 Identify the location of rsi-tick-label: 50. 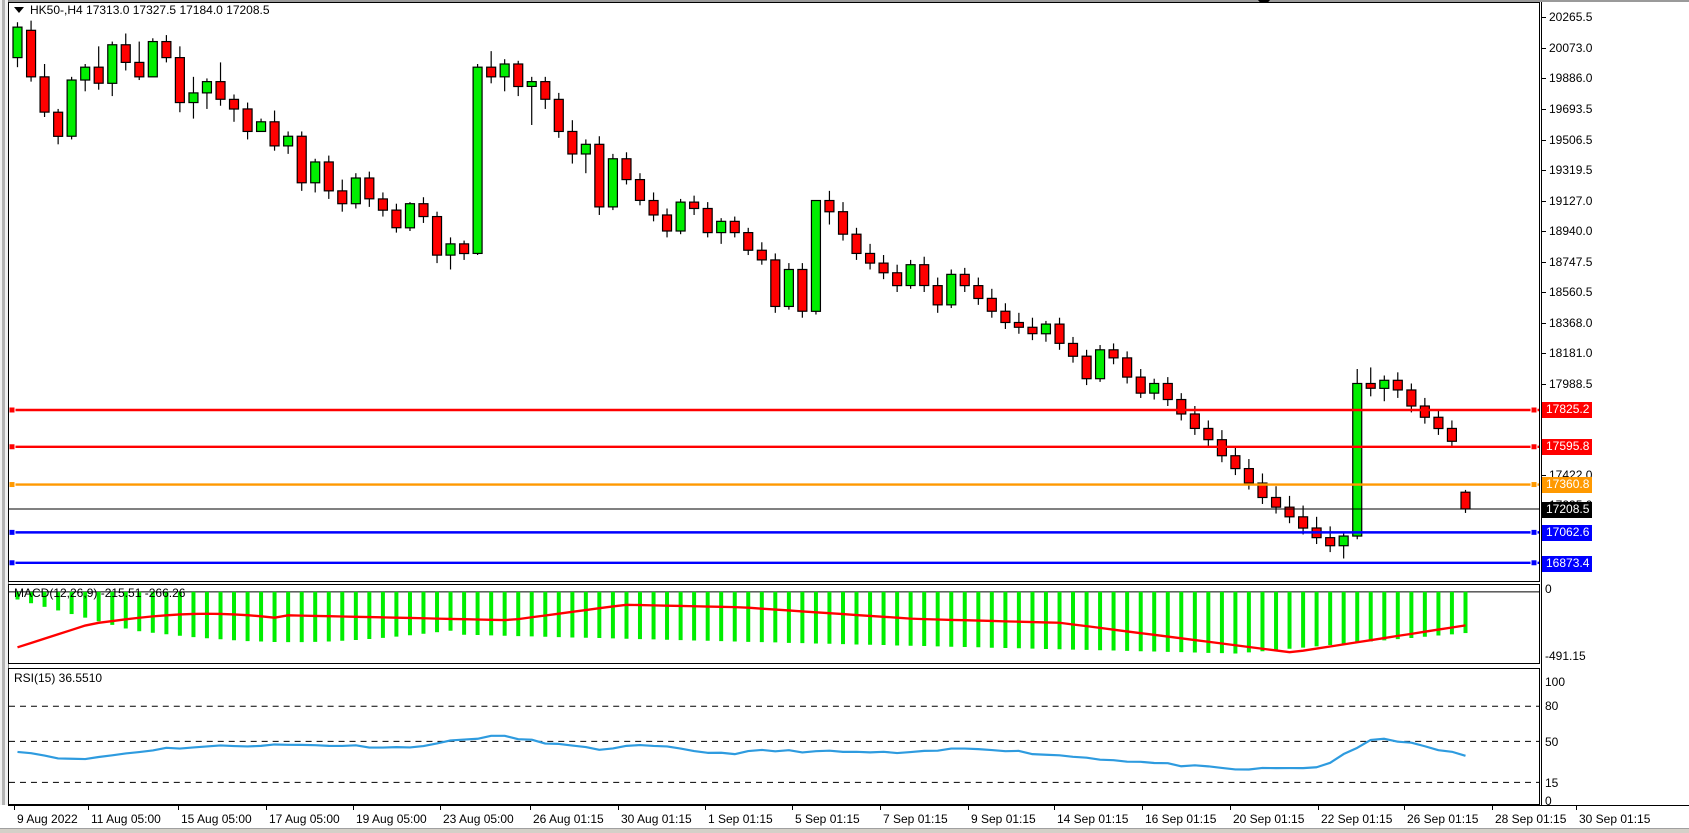
(1552, 741).